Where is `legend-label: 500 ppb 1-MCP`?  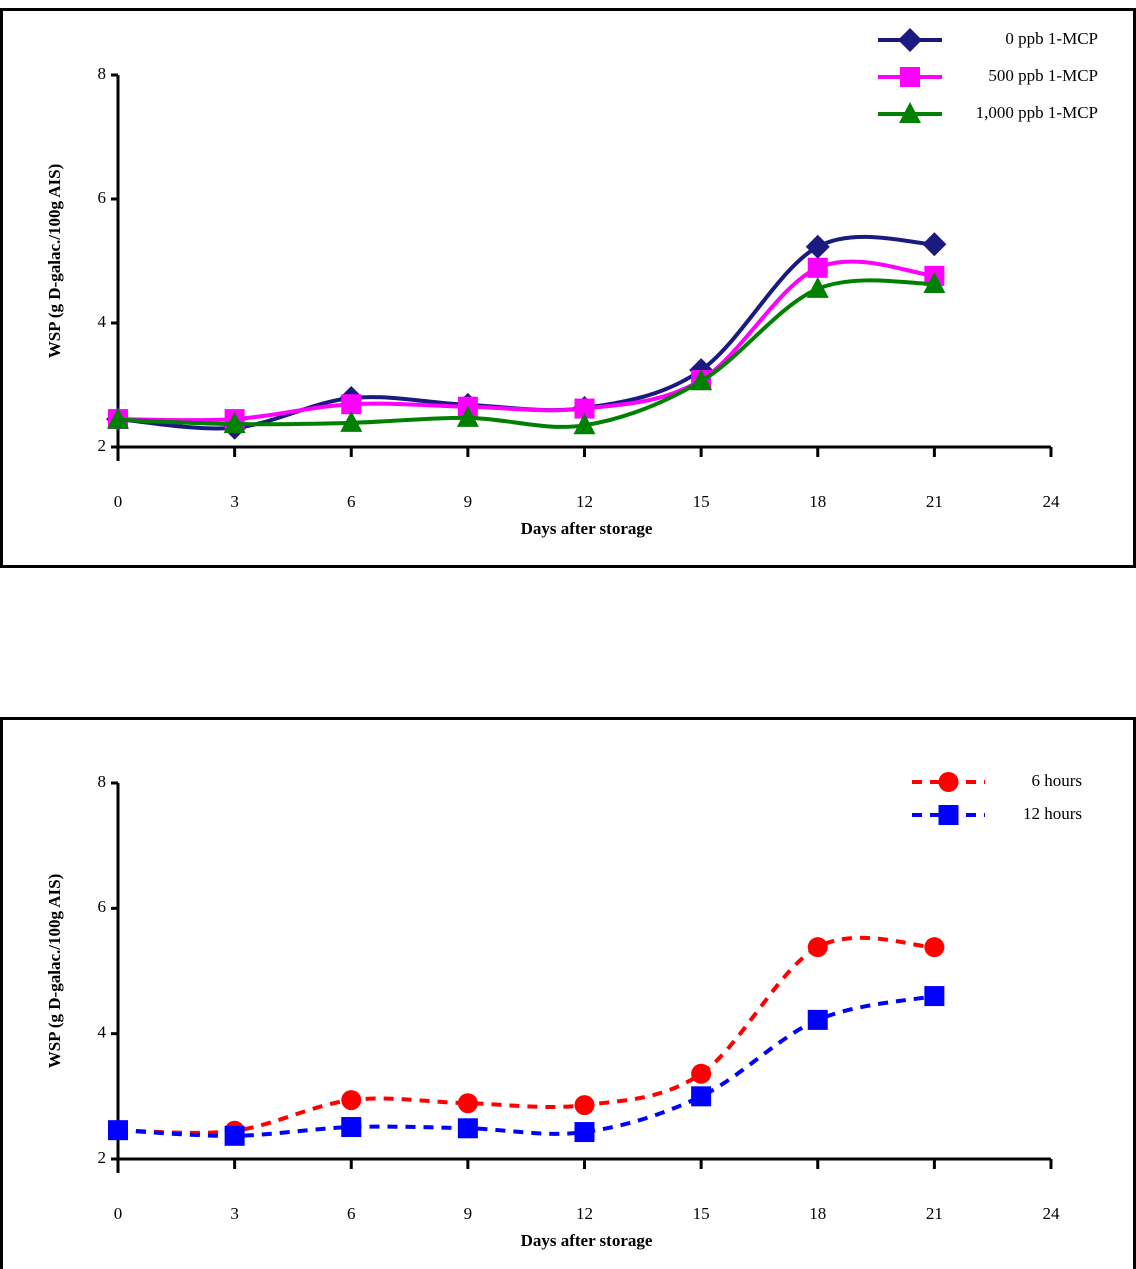 legend-label: 500 ppb 1-MCP is located at coordinates (1043, 75).